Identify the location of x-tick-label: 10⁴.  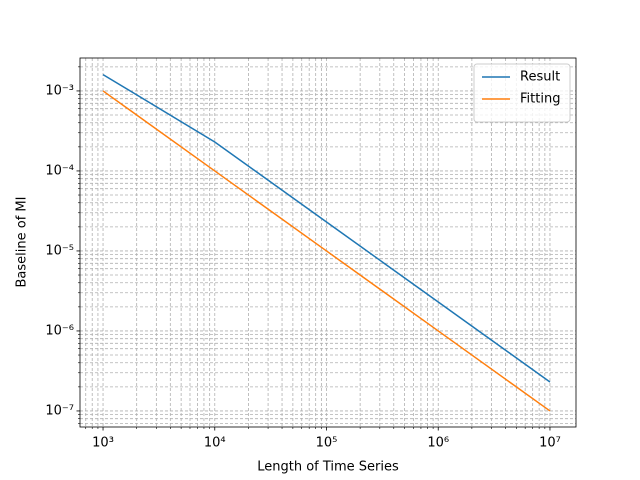
(215, 443).